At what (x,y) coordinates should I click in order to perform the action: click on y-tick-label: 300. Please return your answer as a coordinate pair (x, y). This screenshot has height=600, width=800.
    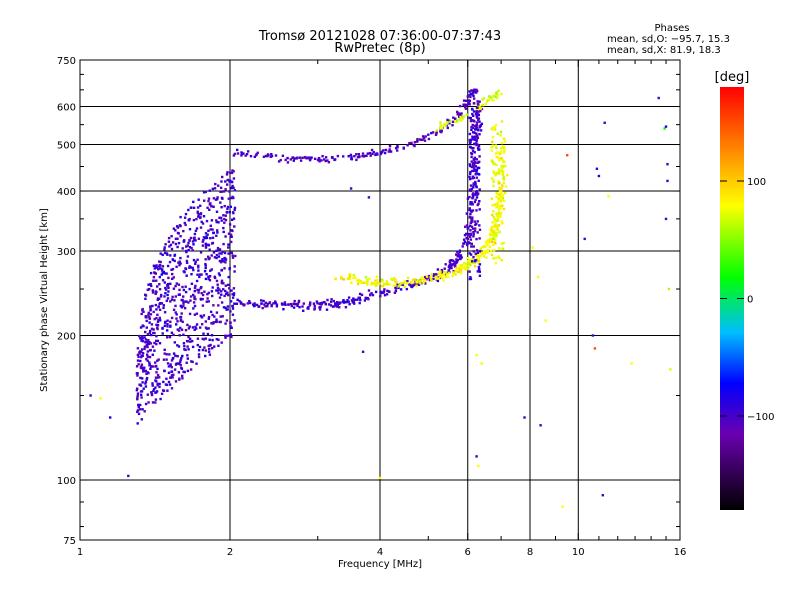
    Looking at the image, I should click on (66, 252).